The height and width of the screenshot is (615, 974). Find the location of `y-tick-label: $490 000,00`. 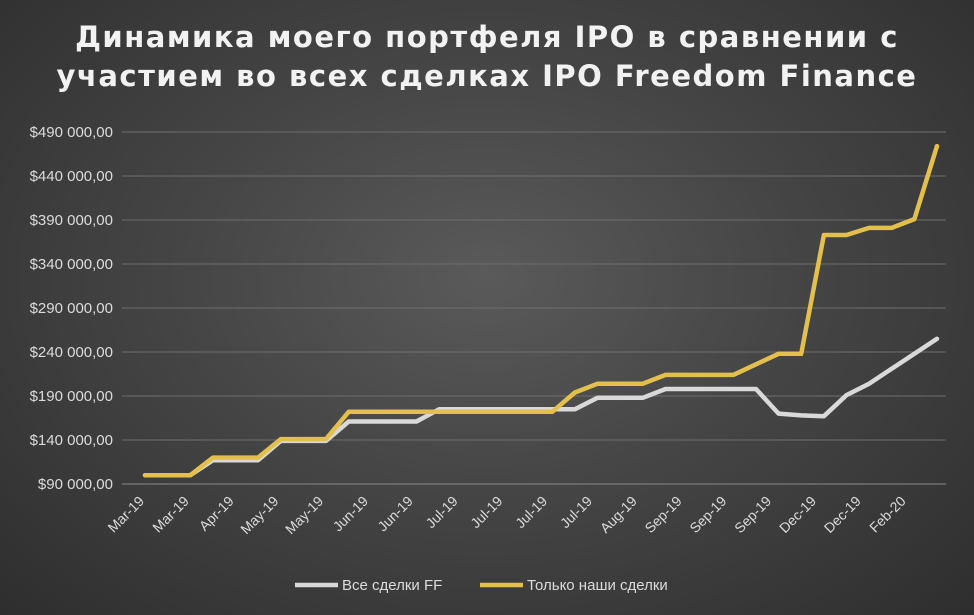

y-tick-label: $490 000,00 is located at coordinates (71, 132).